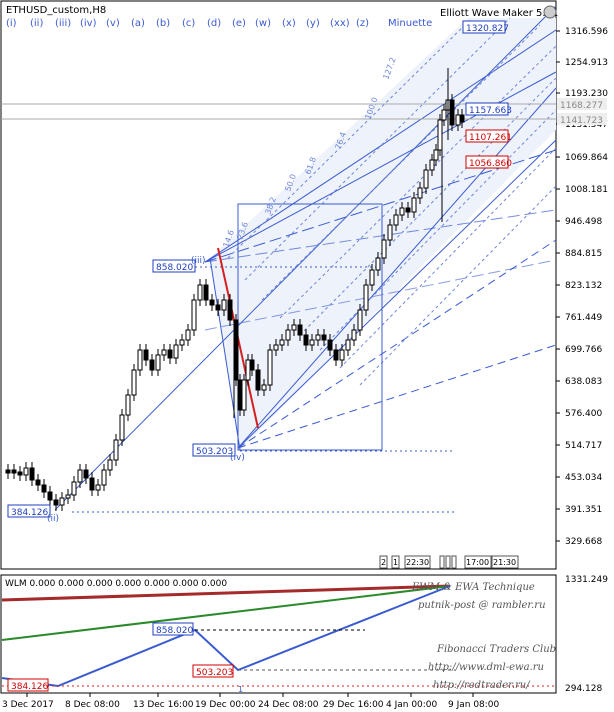 Image resolution: width=614 pixels, height=712 pixels. What do you see at coordinates (263, 23) in the screenshot?
I see `wave-button-10: (w)` at bounding box center [263, 23].